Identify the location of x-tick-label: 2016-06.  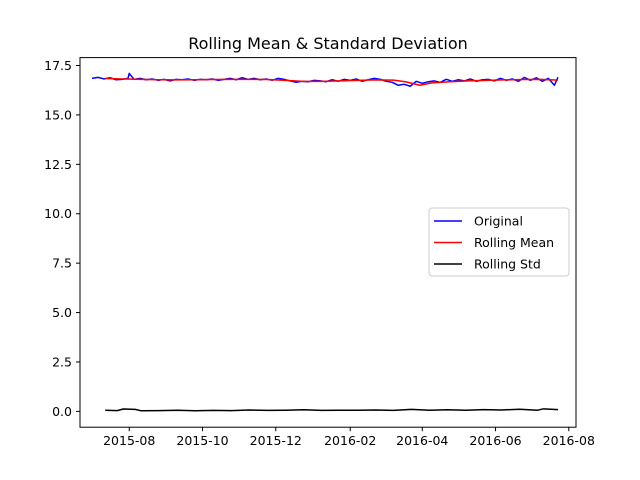
(495, 440).